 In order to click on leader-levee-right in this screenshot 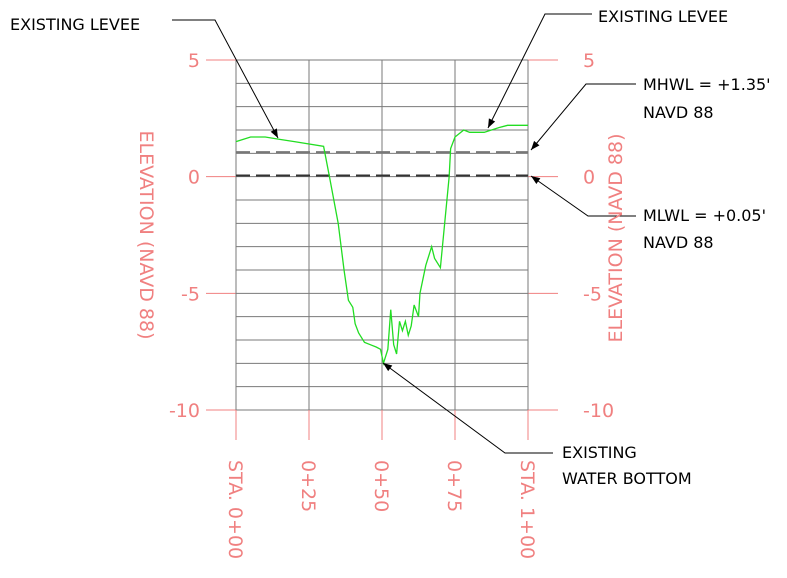, I will do `click(539, 71)`.